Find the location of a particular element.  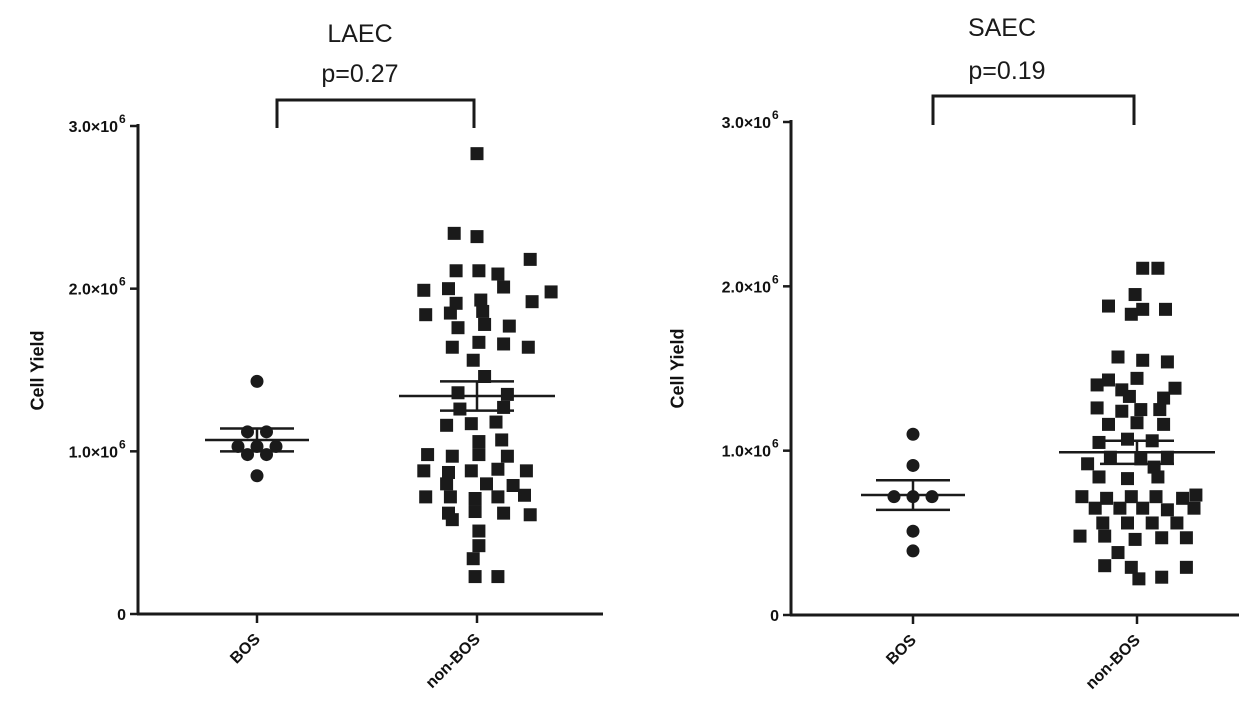

significance-bracket-saec is located at coordinates (1033, 109).